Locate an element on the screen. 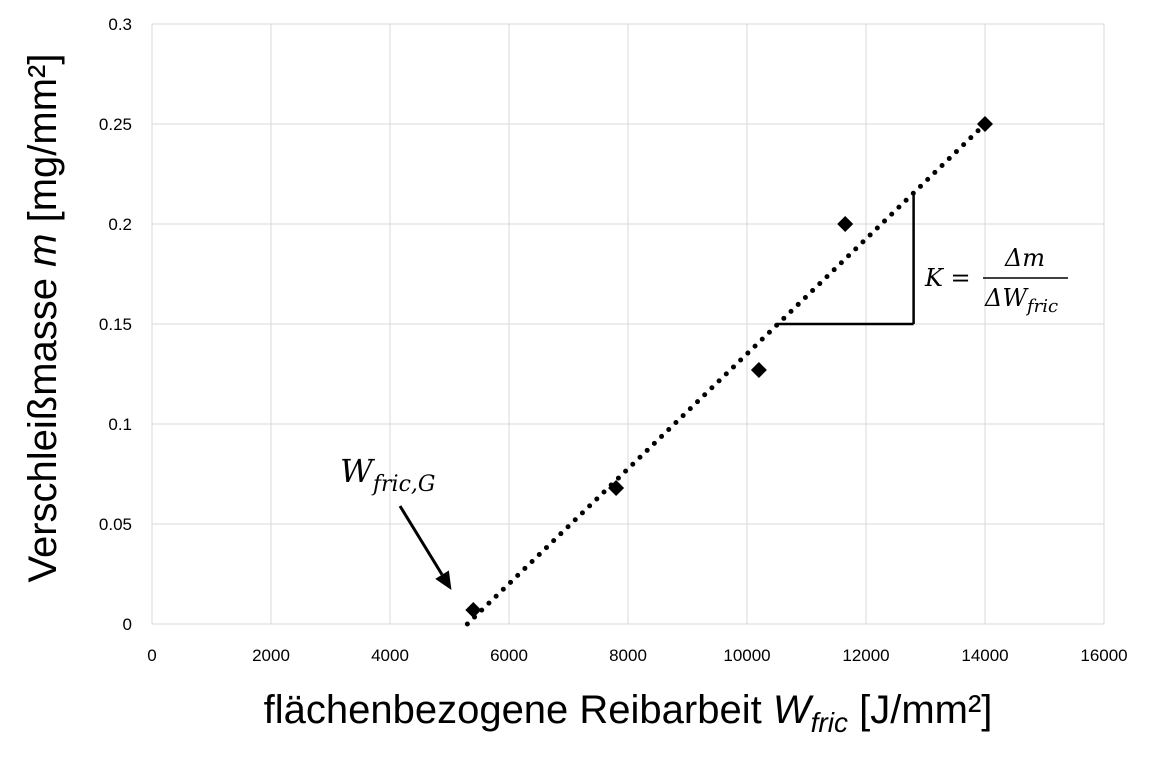 The image size is (1155, 759). x-tick-label: 6000 is located at coordinates (509, 655).